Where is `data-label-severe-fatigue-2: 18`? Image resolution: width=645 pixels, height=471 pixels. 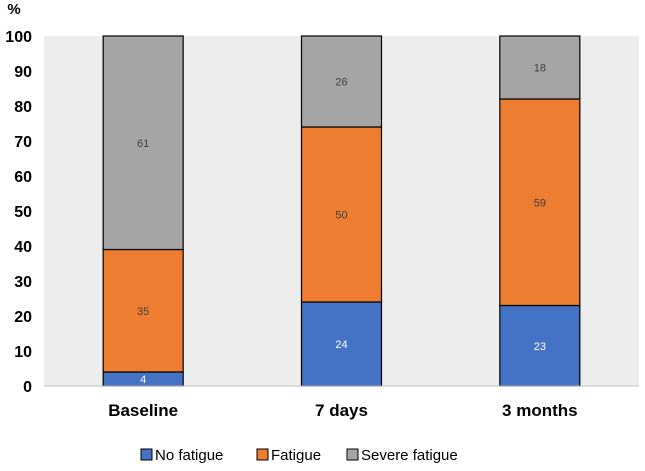 data-label-severe-fatigue-2: 18 is located at coordinates (540, 69).